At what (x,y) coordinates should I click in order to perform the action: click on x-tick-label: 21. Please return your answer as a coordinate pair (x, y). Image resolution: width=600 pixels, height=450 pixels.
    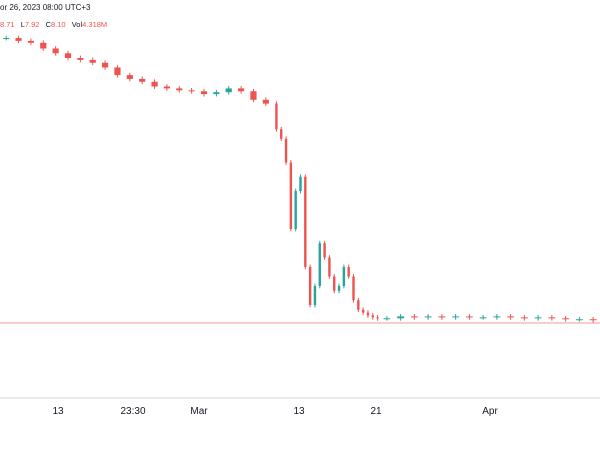
    Looking at the image, I should click on (376, 411).